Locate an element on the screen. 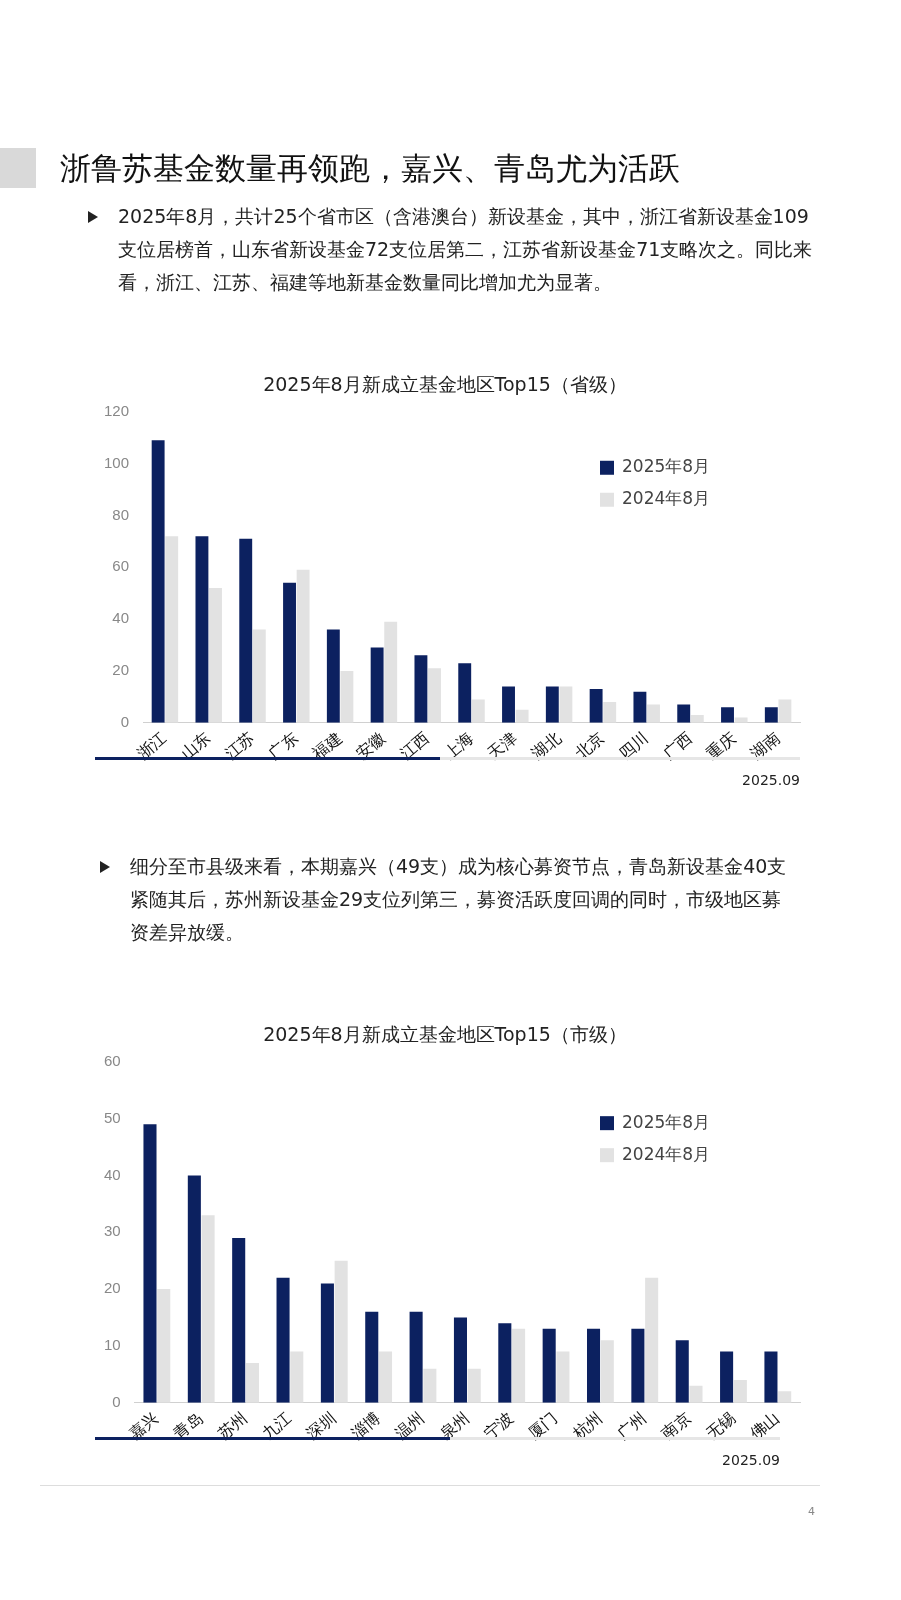 The height and width of the screenshot is (1600, 901). y-tick-label: 120 is located at coordinates (117, 410).